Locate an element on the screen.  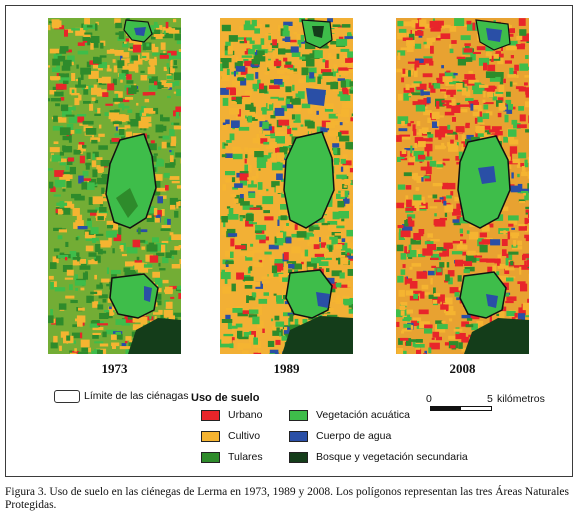
map-2008 is located at coordinates (462, 186).